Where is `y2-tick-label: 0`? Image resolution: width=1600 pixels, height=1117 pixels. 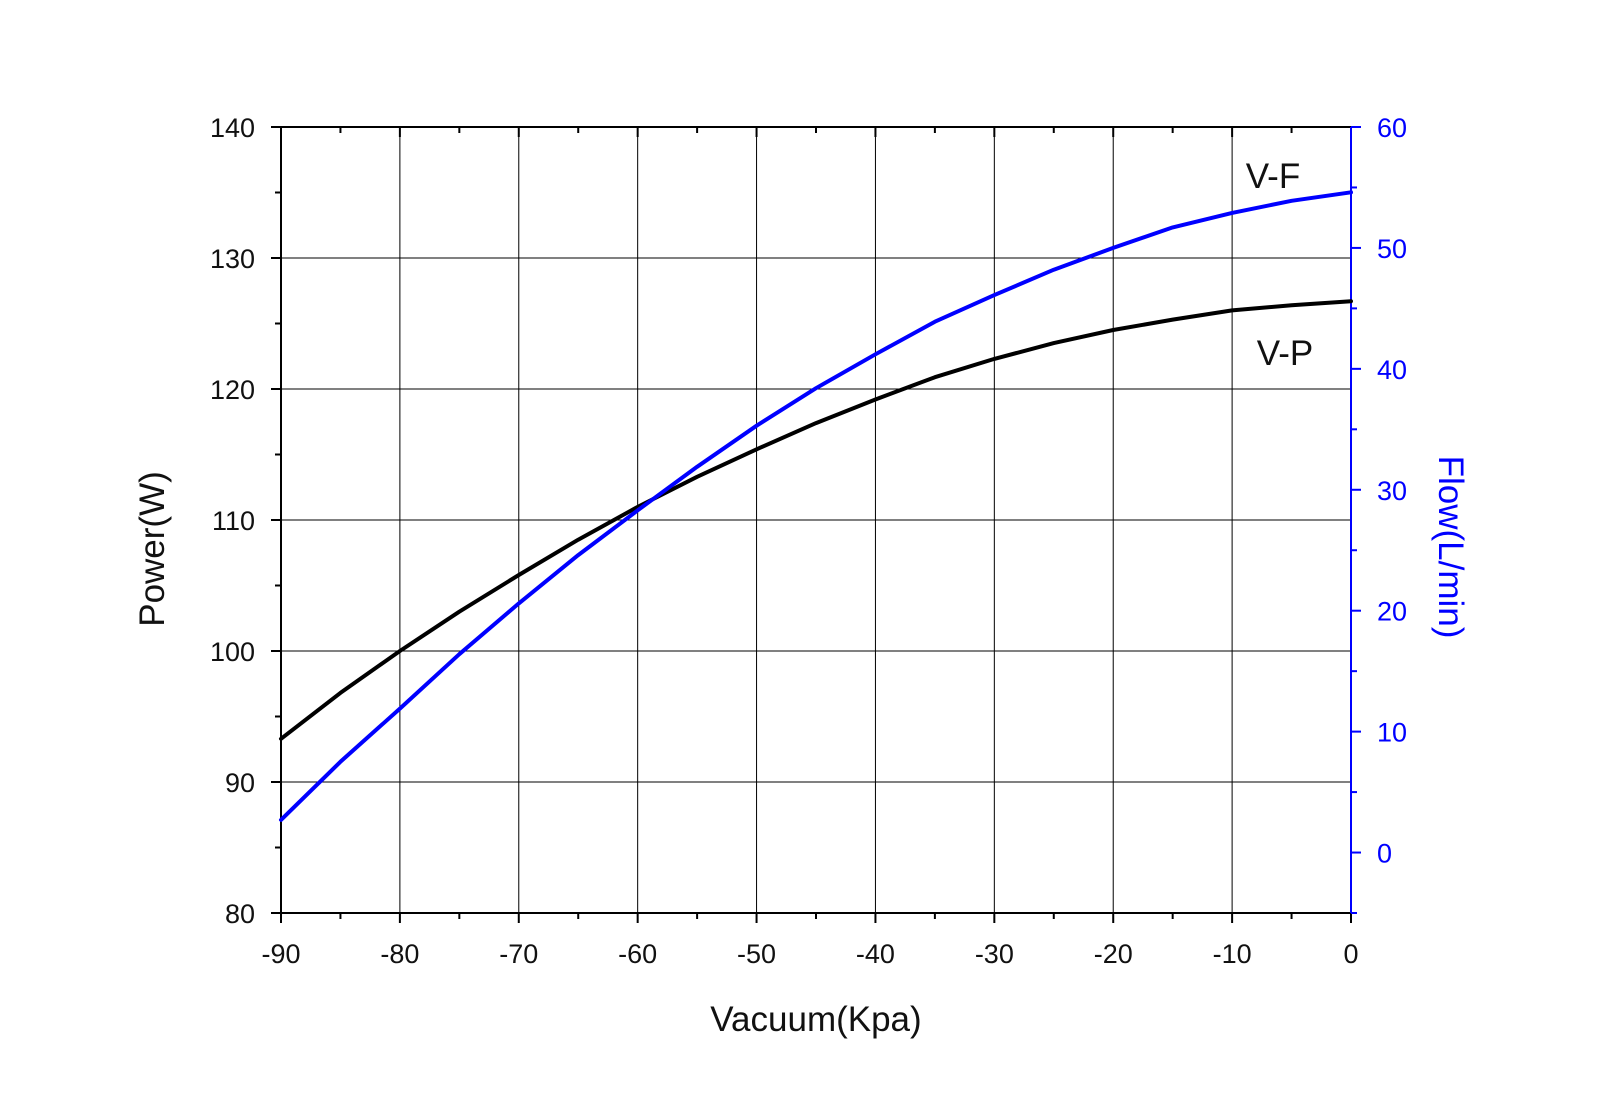 y2-tick-label: 0 is located at coordinates (1384, 854).